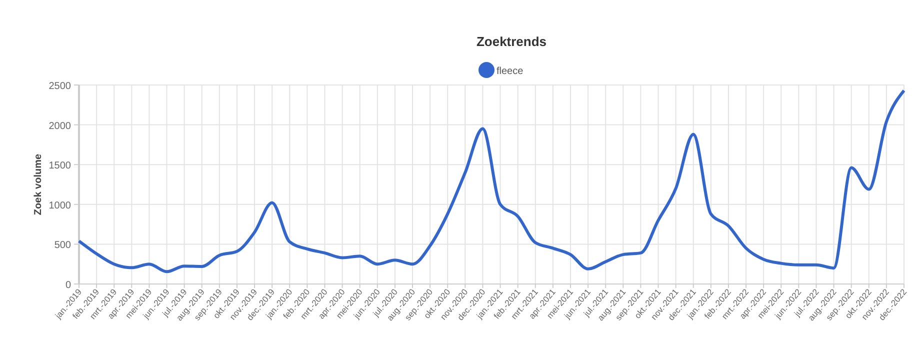  Describe the element at coordinates (63, 246) in the screenshot. I see `y-tick-label: 500` at that location.